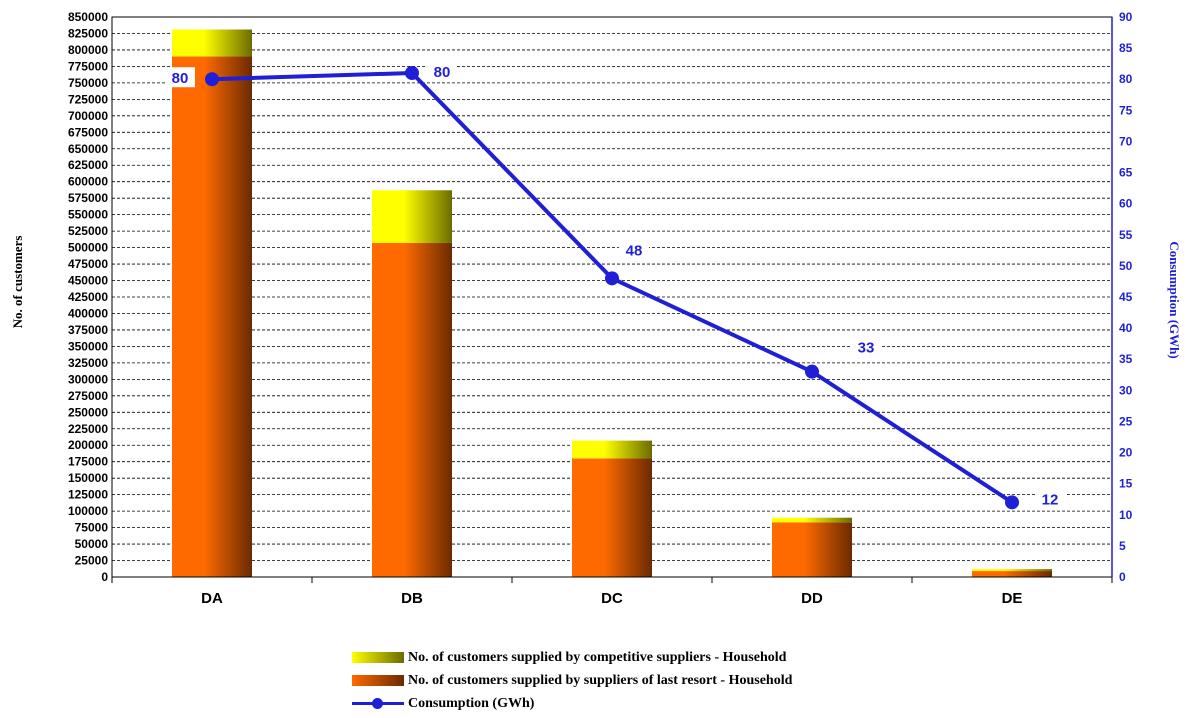 The width and height of the screenshot is (1194, 718). I want to click on bar-DA-s1, so click(212, 43).